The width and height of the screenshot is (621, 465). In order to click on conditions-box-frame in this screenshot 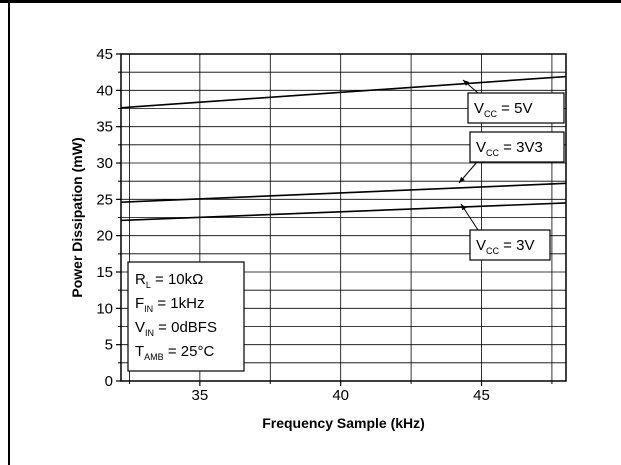, I will do `click(186, 316)`.